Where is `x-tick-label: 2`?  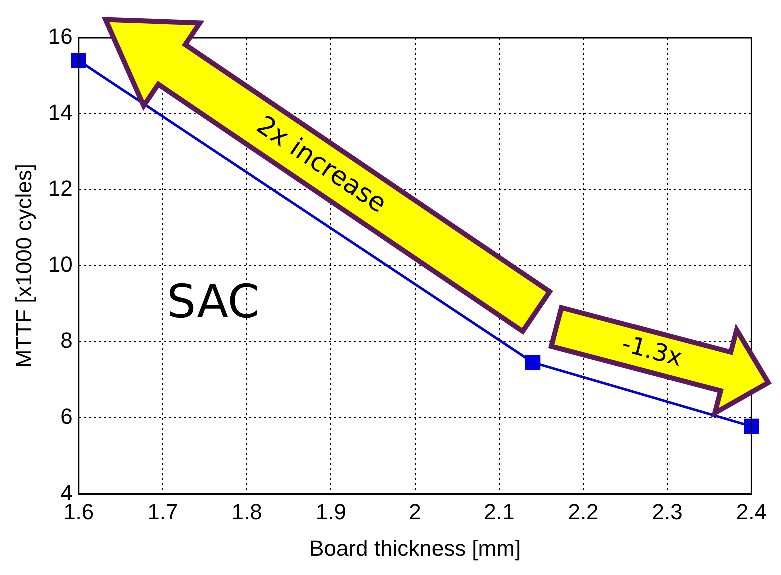 x-tick-label: 2 is located at coordinates (415, 511).